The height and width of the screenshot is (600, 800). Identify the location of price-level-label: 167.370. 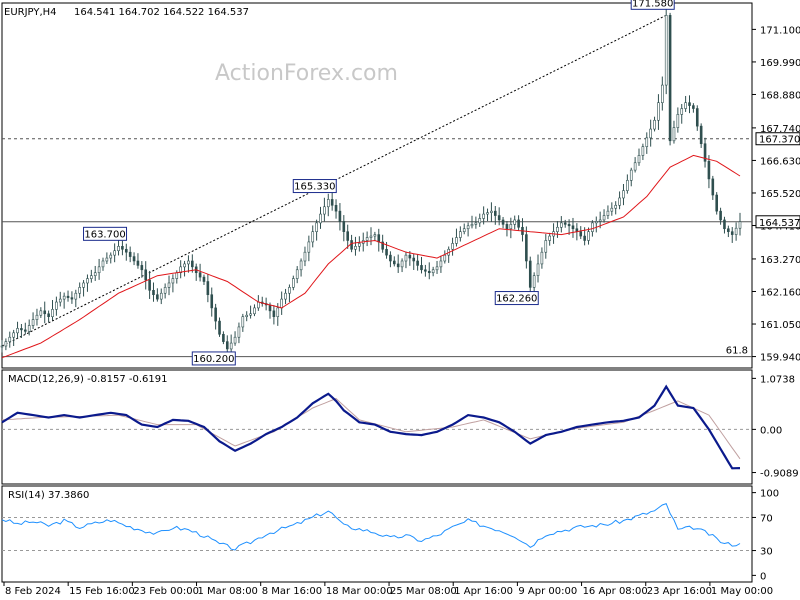
(779, 140).